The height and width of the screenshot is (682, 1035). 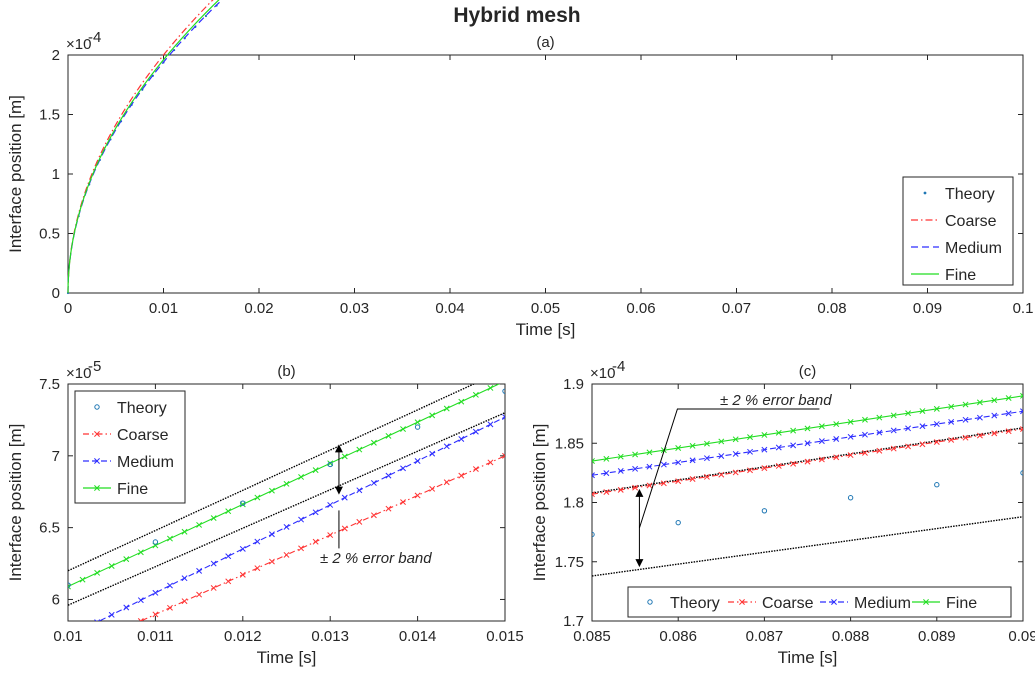 What do you see at coordinates (97, 461) in the screenshot?
I see `legend-sample-medium` at bounding box center [97, 461].